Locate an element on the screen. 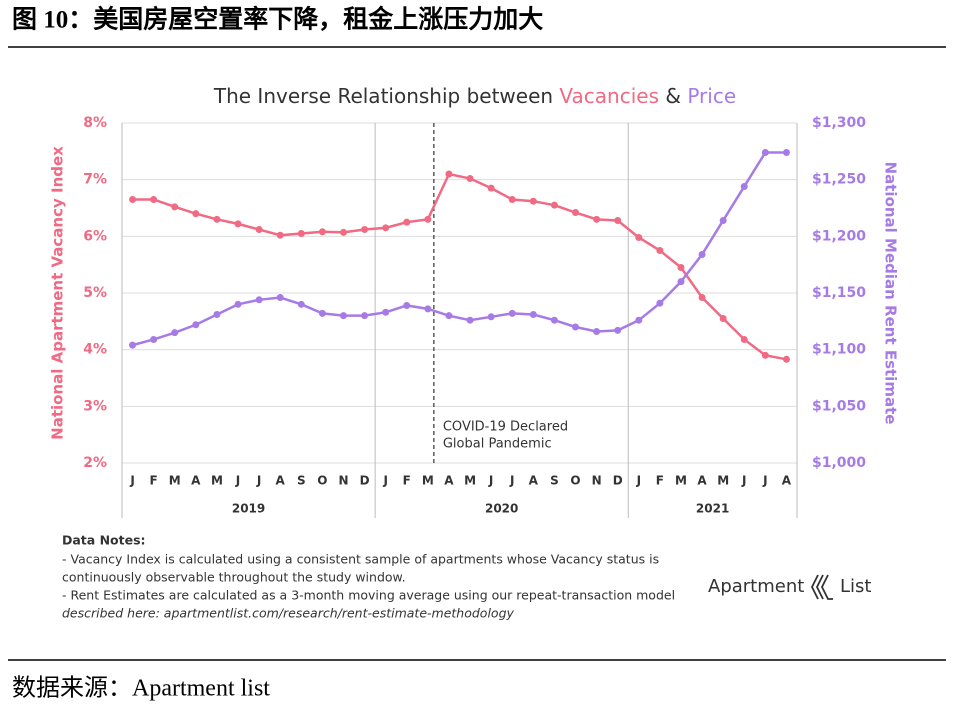 This screenshot has width=960, height=719. year-label: 2021 is located at coordinates (712, 509).